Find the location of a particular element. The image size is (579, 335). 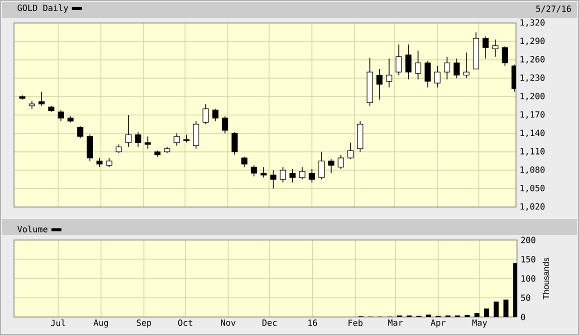

x-tick-label: Jul is located at coordinates (58, 323).